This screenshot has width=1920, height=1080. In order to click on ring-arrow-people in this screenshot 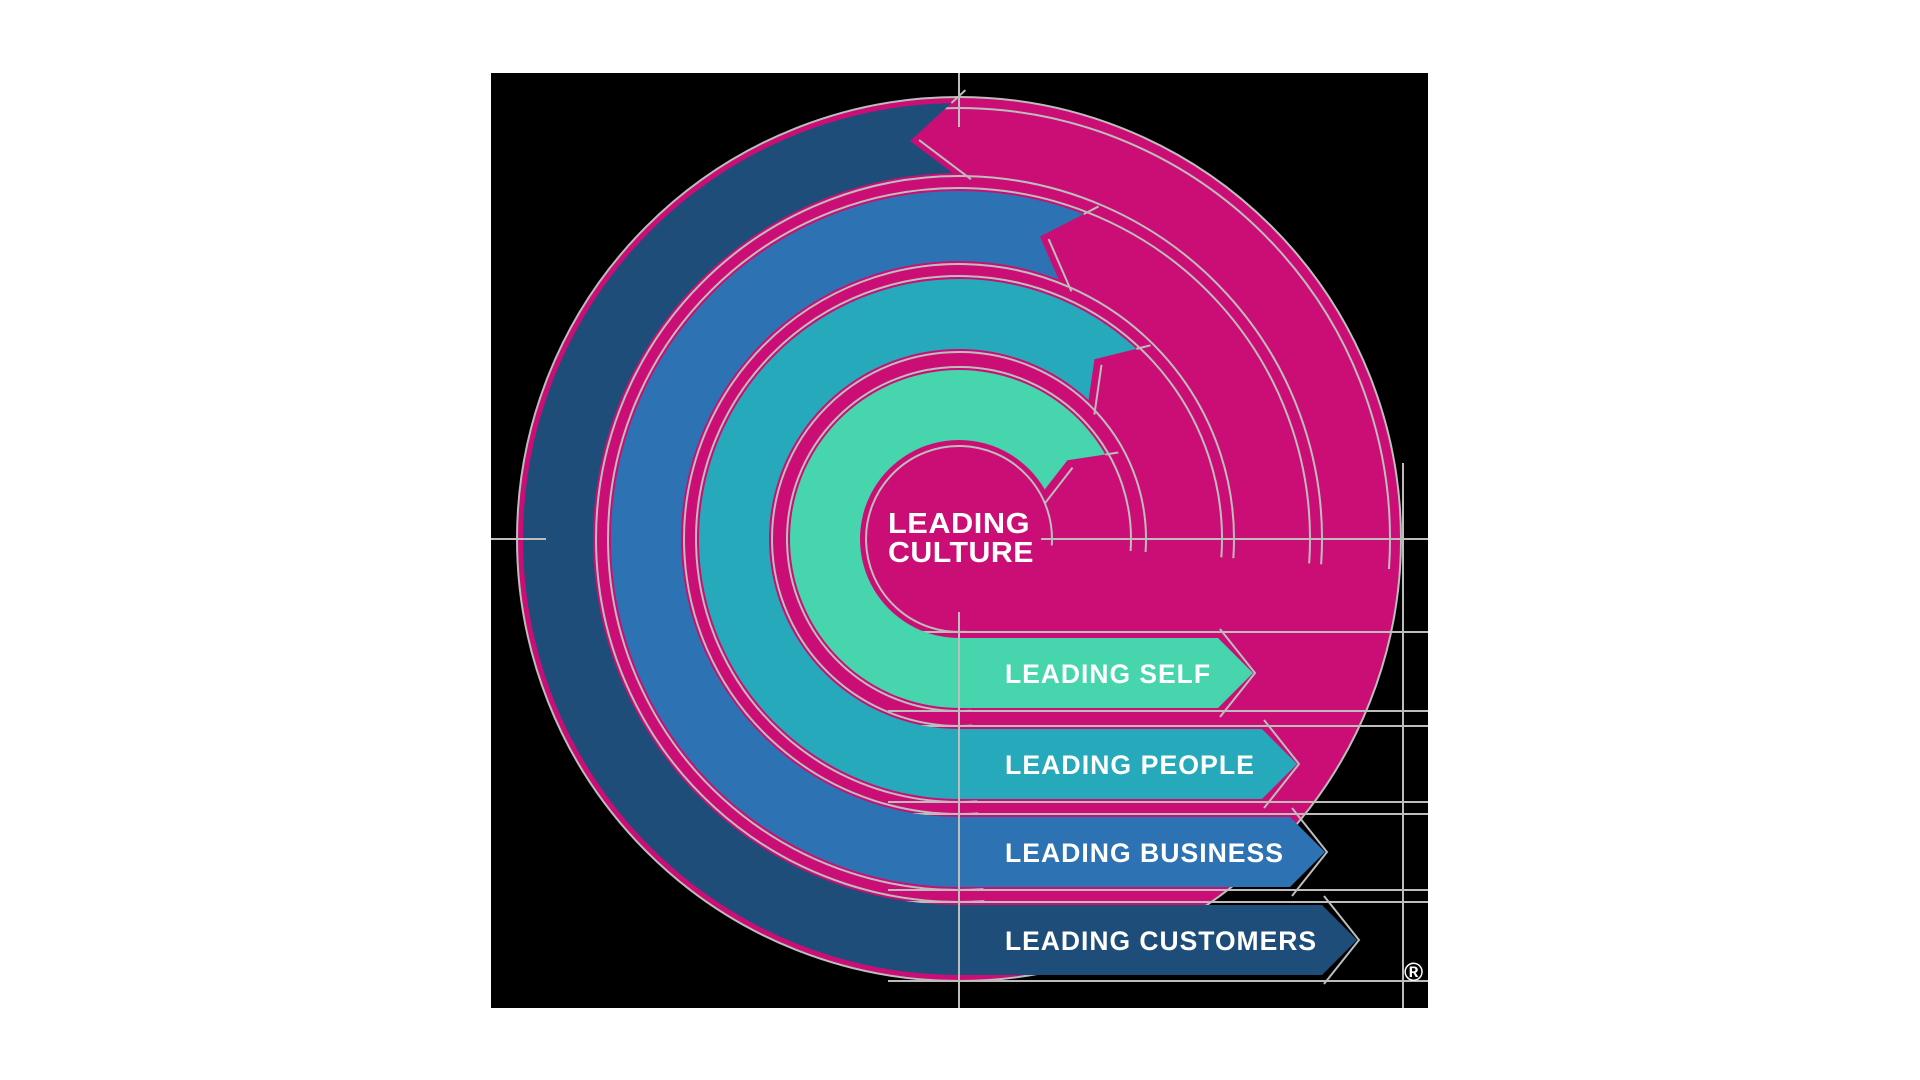, I will do `click(998, 539)`.